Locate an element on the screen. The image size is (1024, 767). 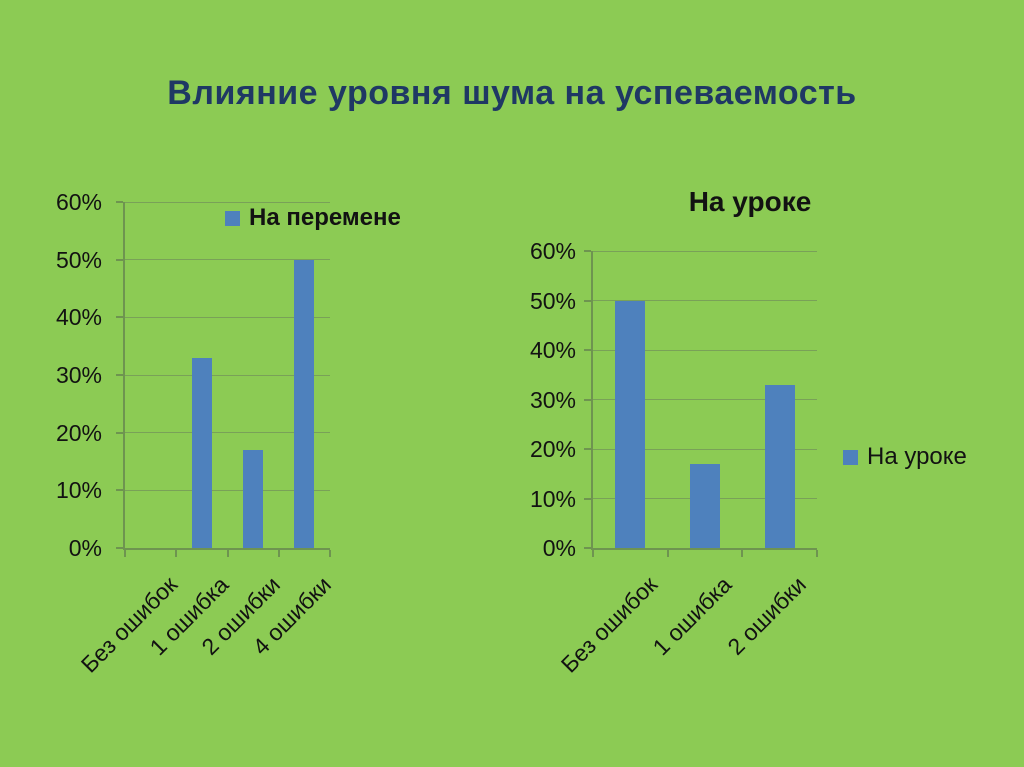
chart-na-uroke-category-label: 1 ошибка is located at coordinates (692, 616).